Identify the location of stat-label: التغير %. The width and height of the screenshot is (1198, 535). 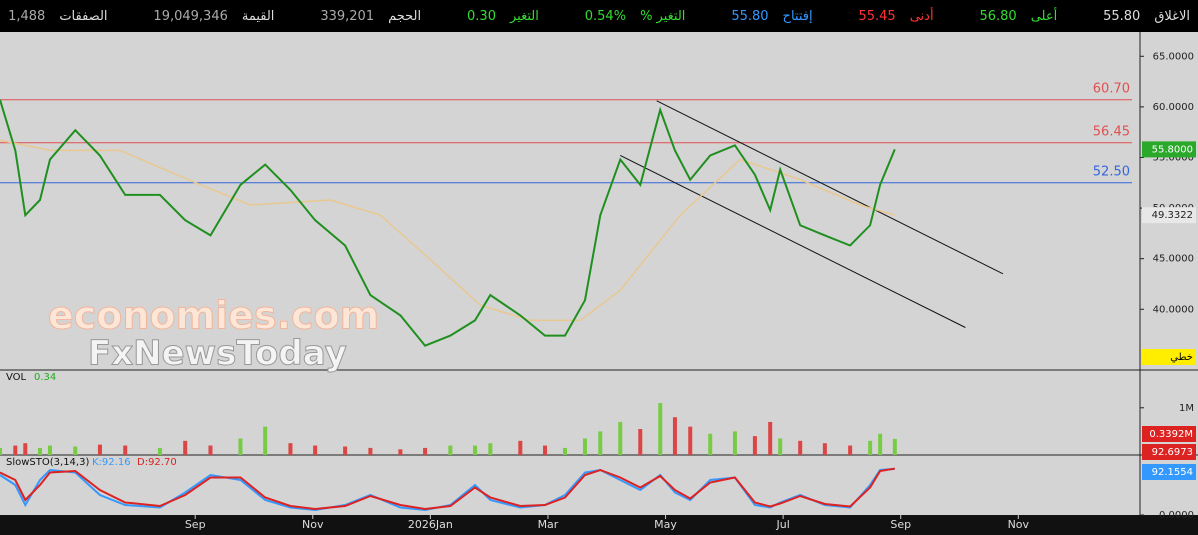
(663, 16).